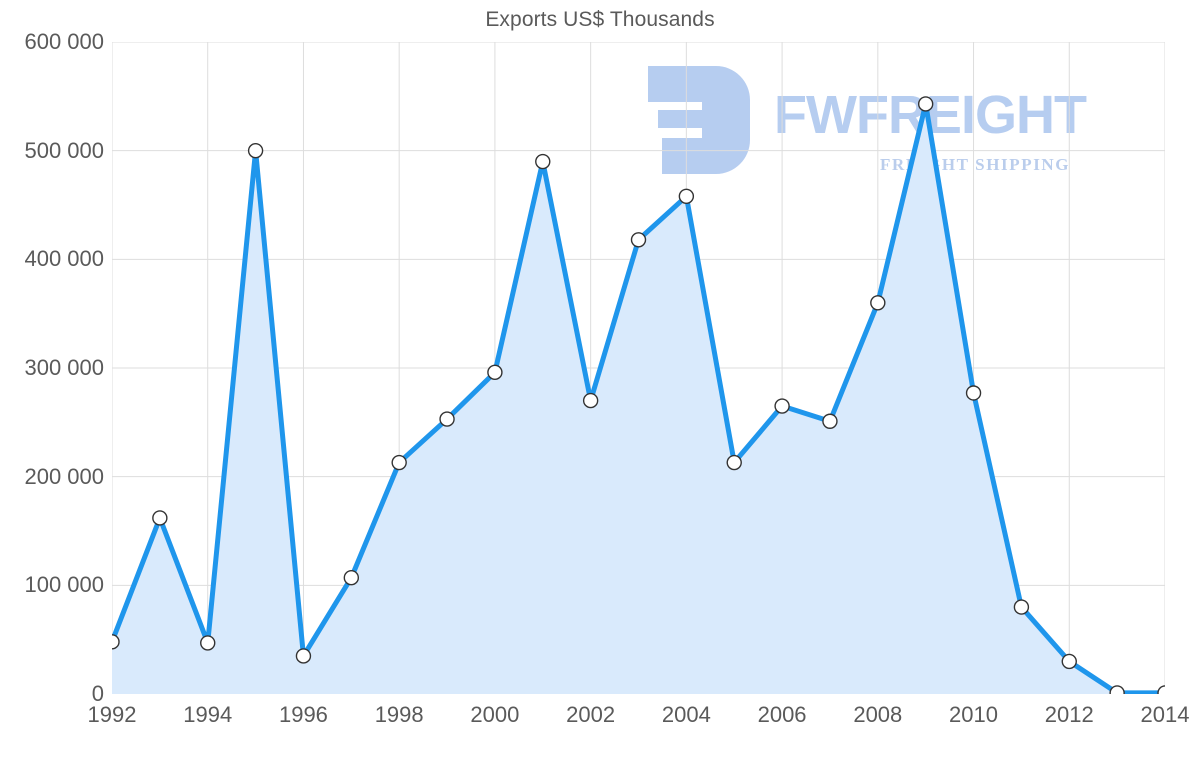 The width and height of the screenshot is (1200, 763). I want to click on x-axis-tick-label: 1994, so click(208, 714).